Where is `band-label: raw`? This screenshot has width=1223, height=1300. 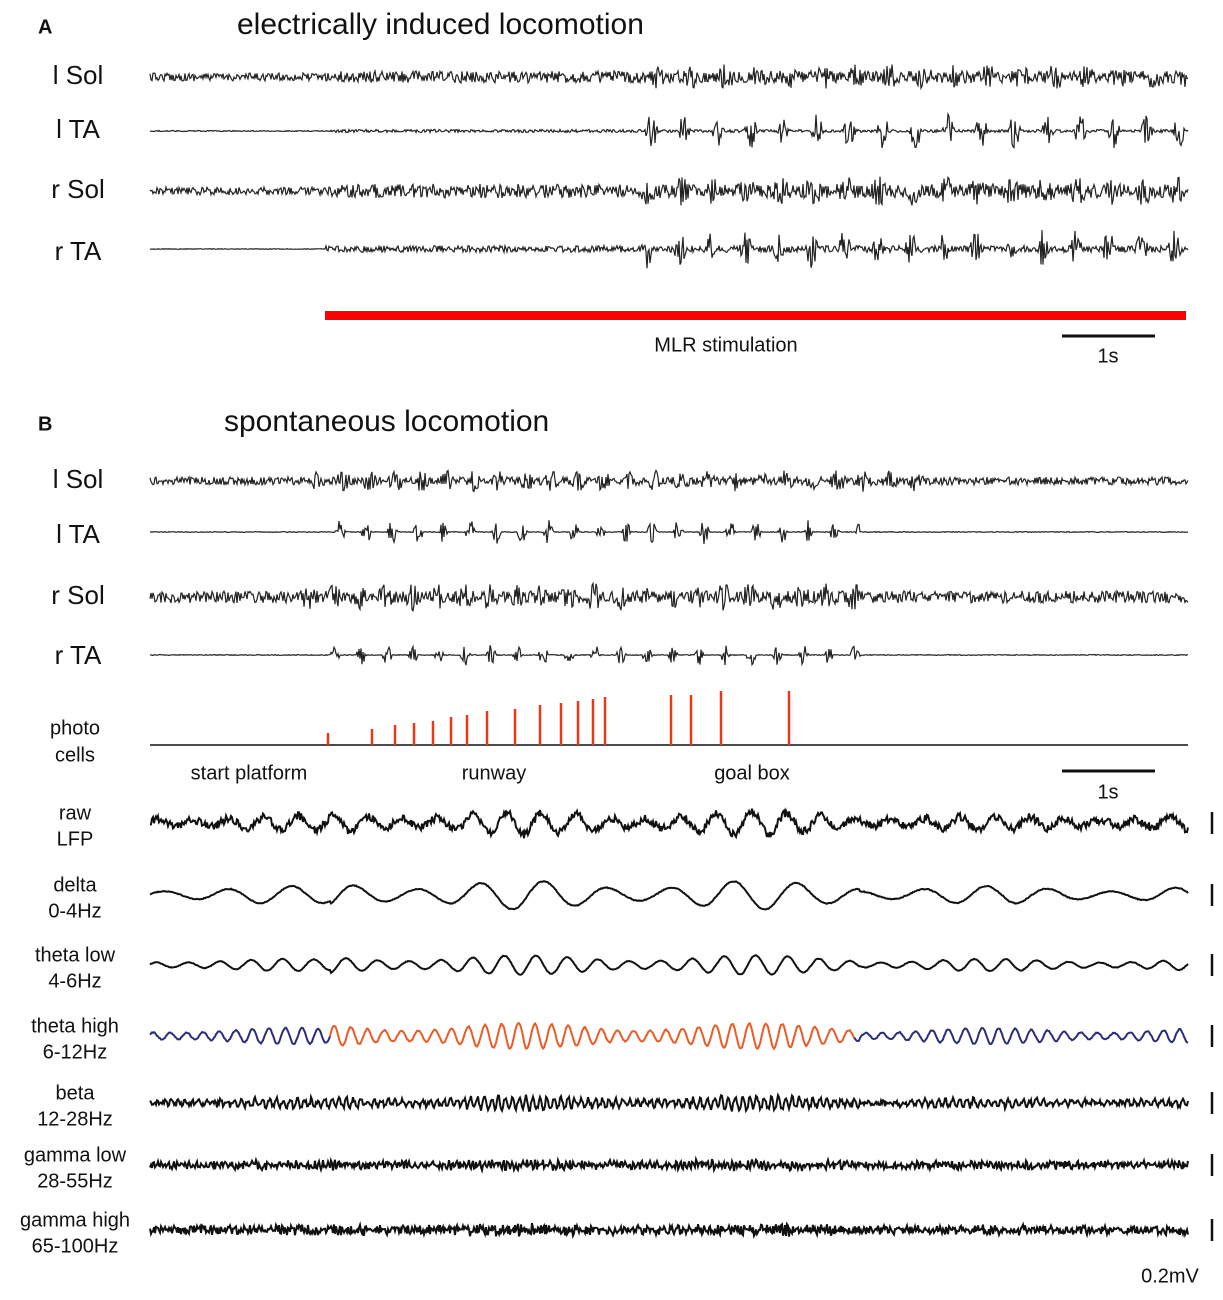
band-label: raw is located at coordinates (75, 813).